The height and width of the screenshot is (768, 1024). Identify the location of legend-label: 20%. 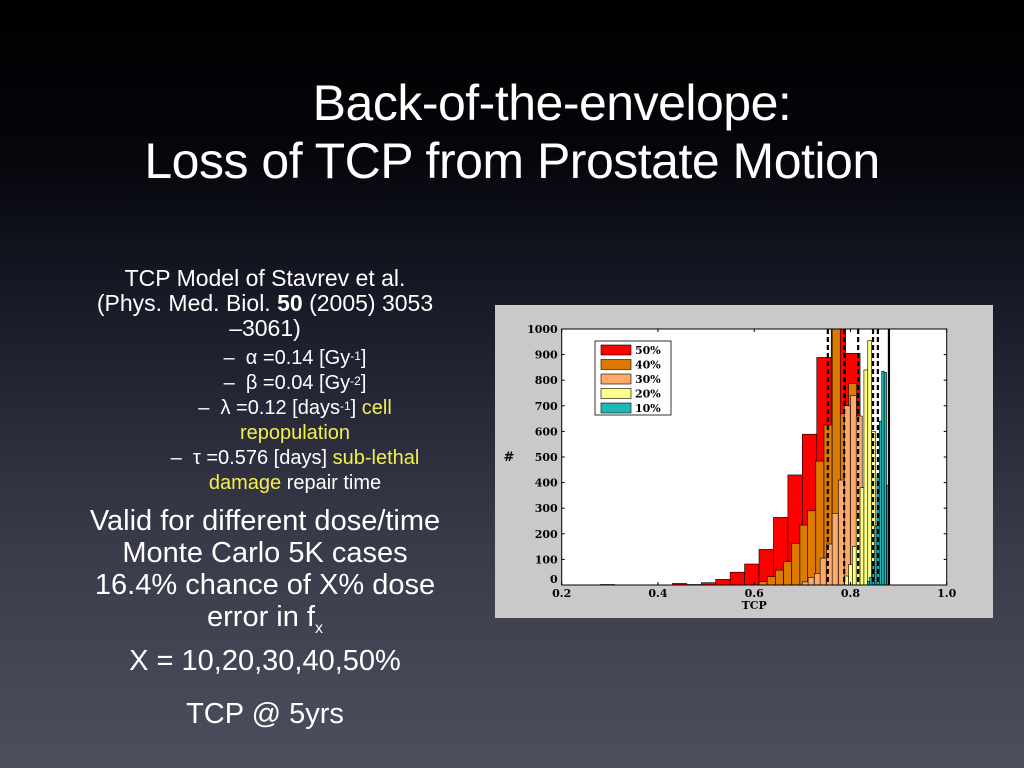
(648, 394).